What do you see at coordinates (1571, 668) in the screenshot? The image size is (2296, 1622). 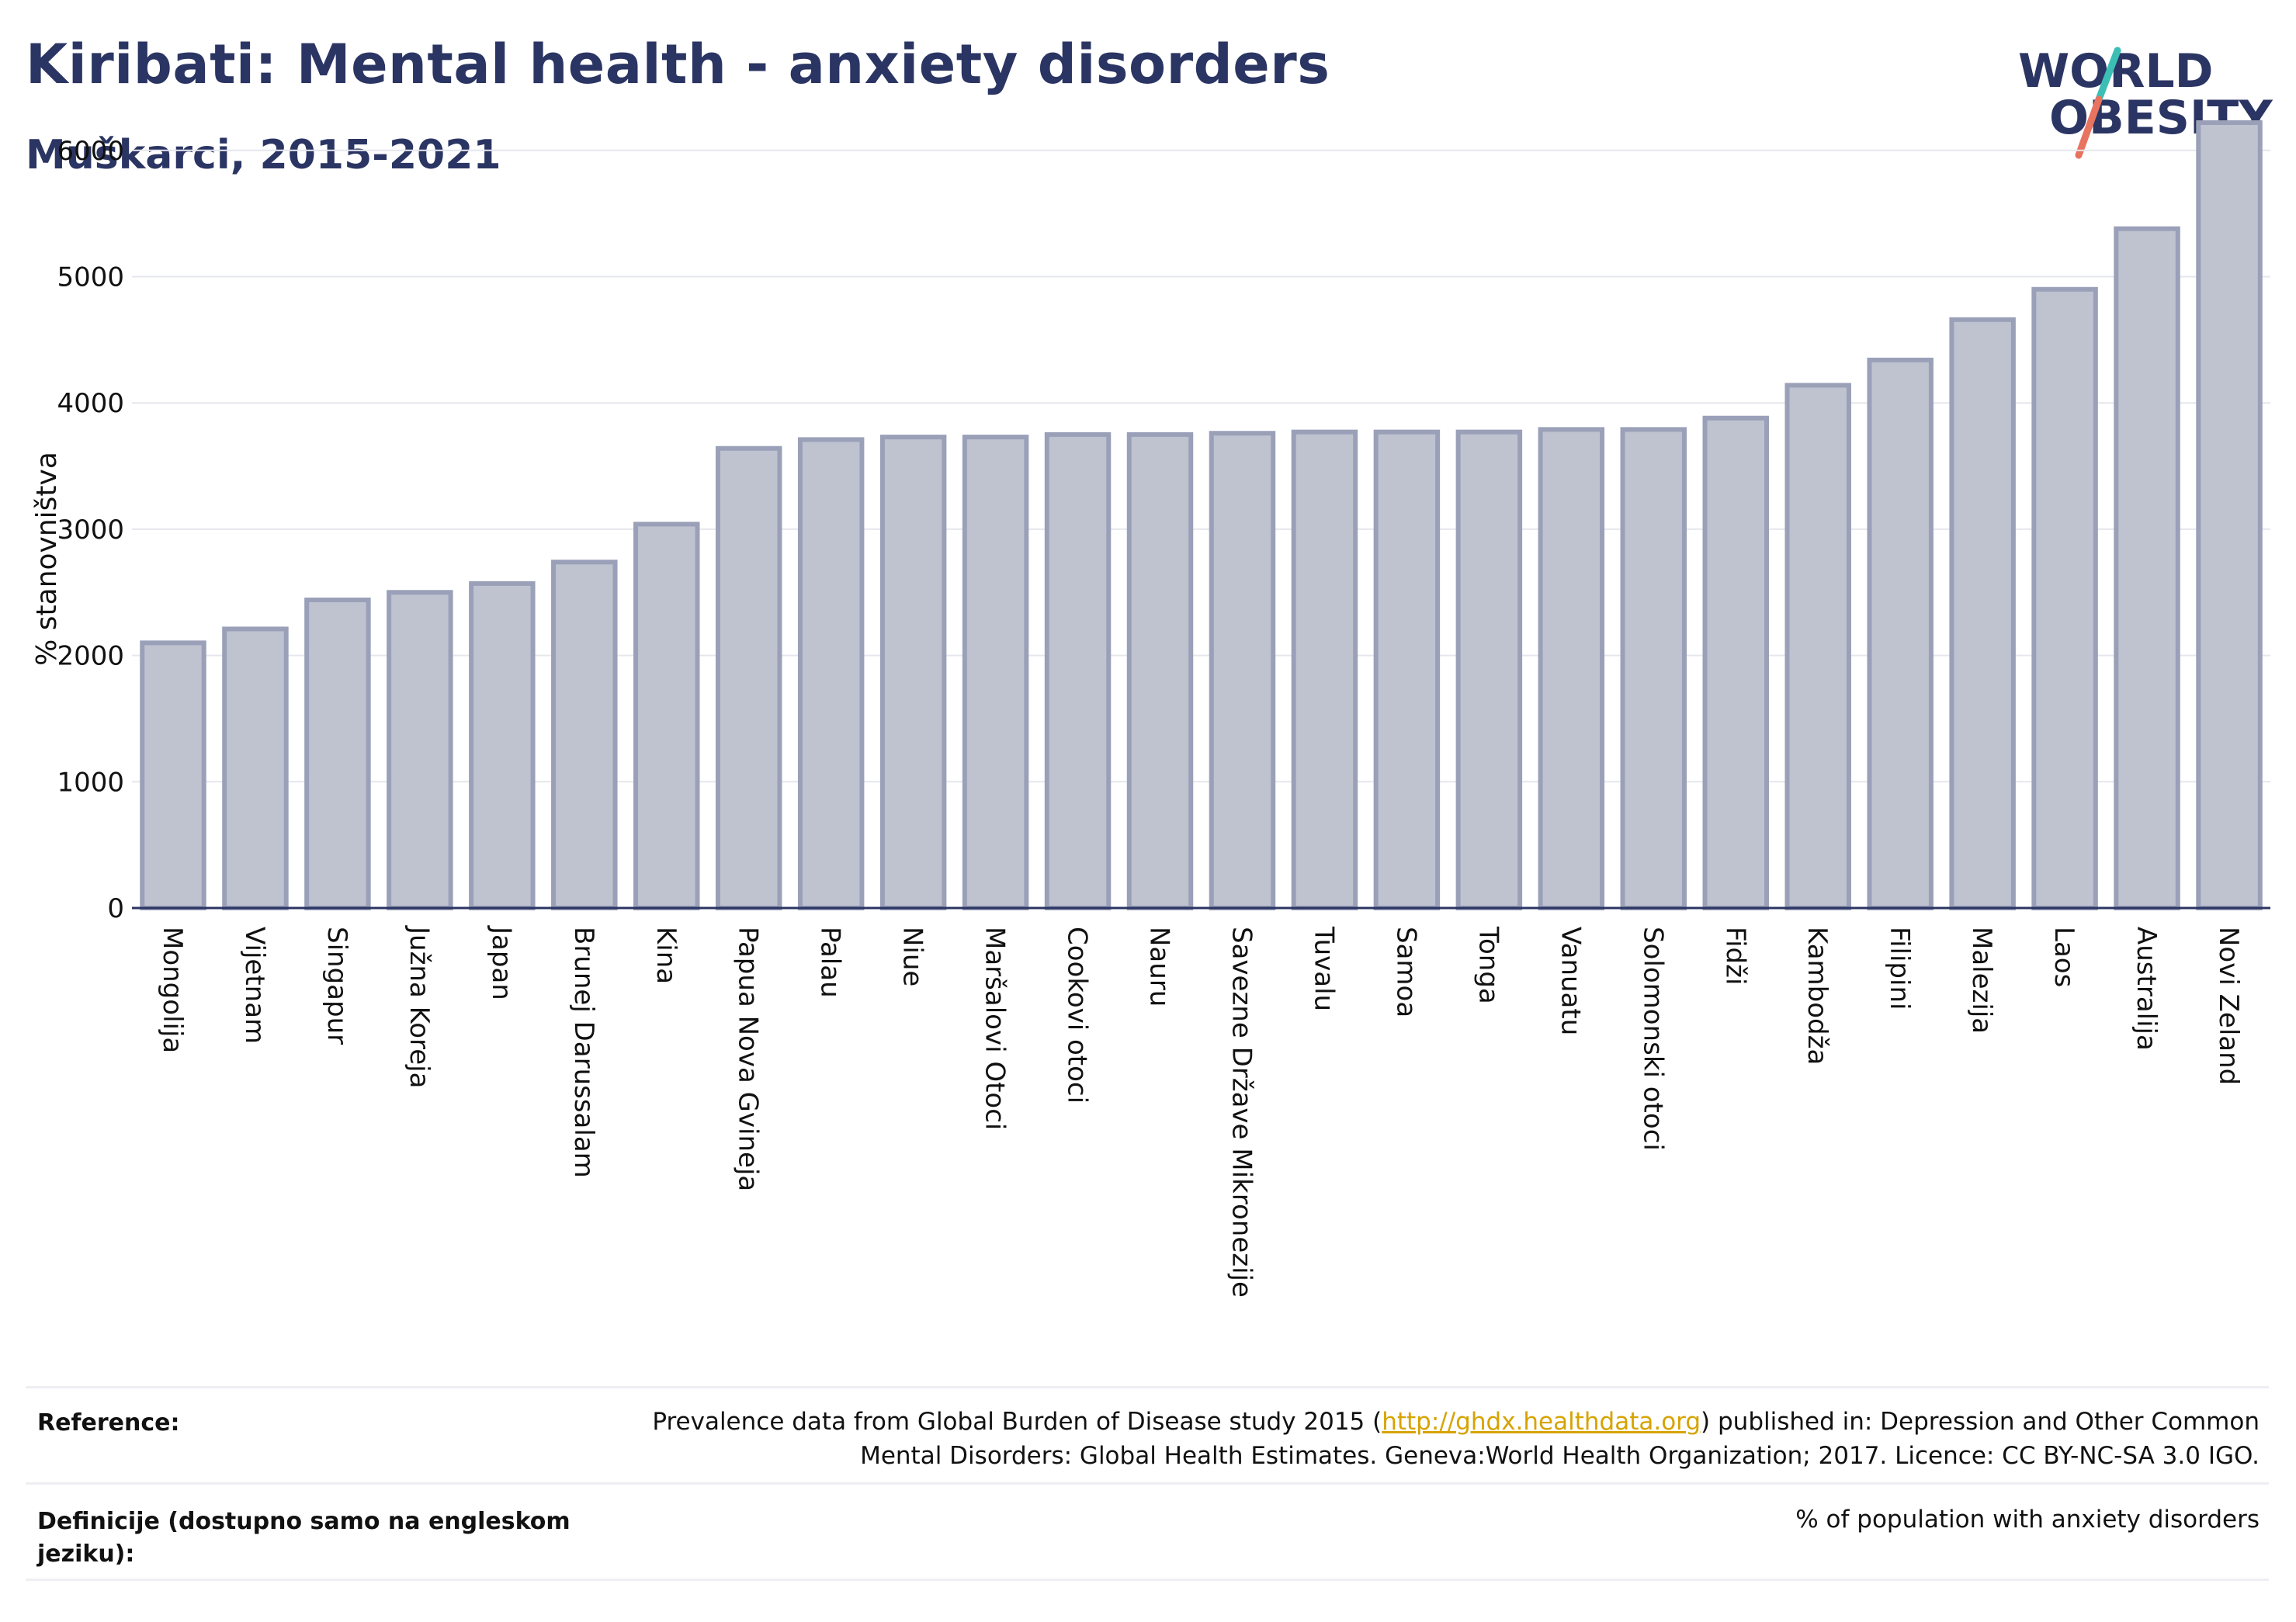 I see `bar-vanuatu` at bounding box center [1571, 668].